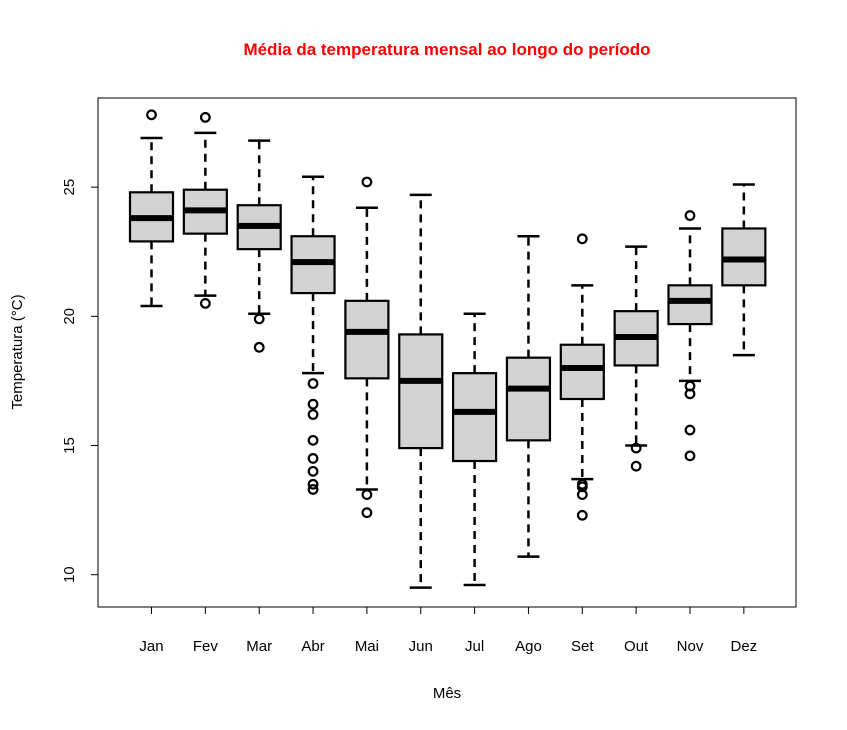 Image resolution: width=847 pixels, height=730 pixels. What do you see at coordinates (69, 445) in the screenshot?
I see `y-tick-label: 15` at bounding box center [69, 445].